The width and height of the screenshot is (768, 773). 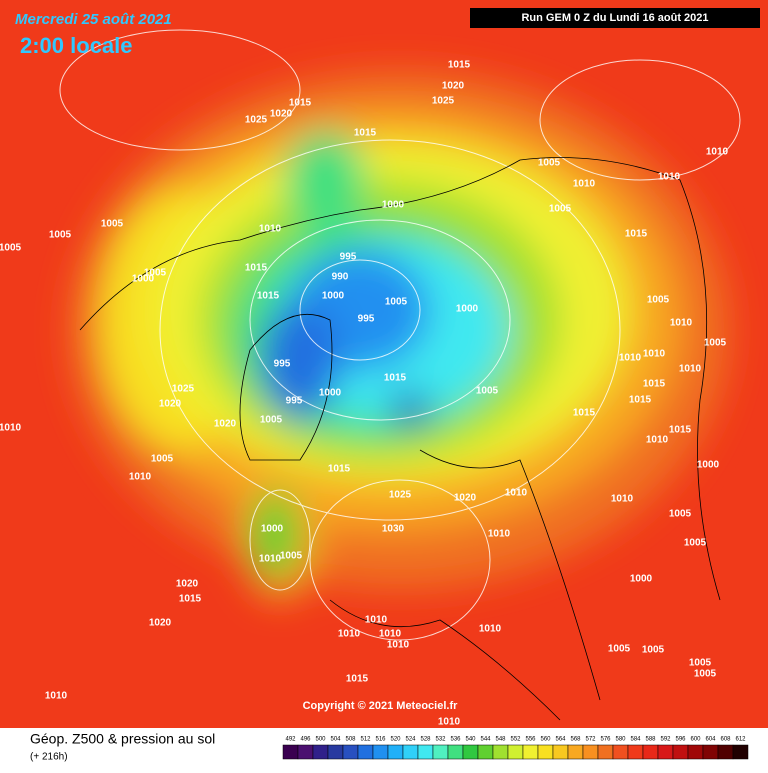 What do you see at coordinates (335, 740) in the screenshot?
I see `scale-label: 504` at bounding box center [335, 740].